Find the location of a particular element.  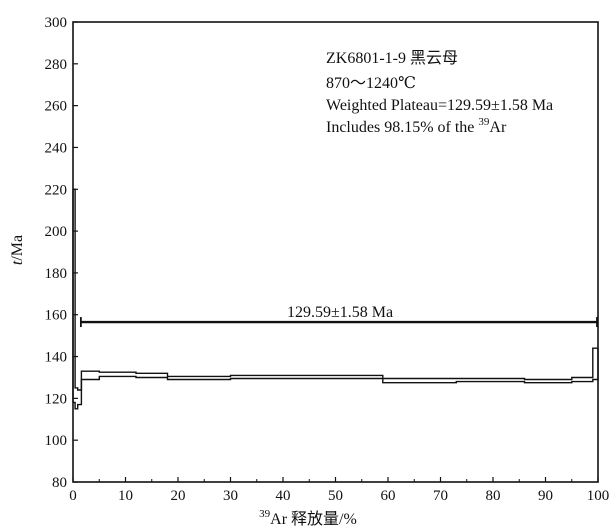

y-axis-label-unit: /Ma is located at coordinates (17, 248).